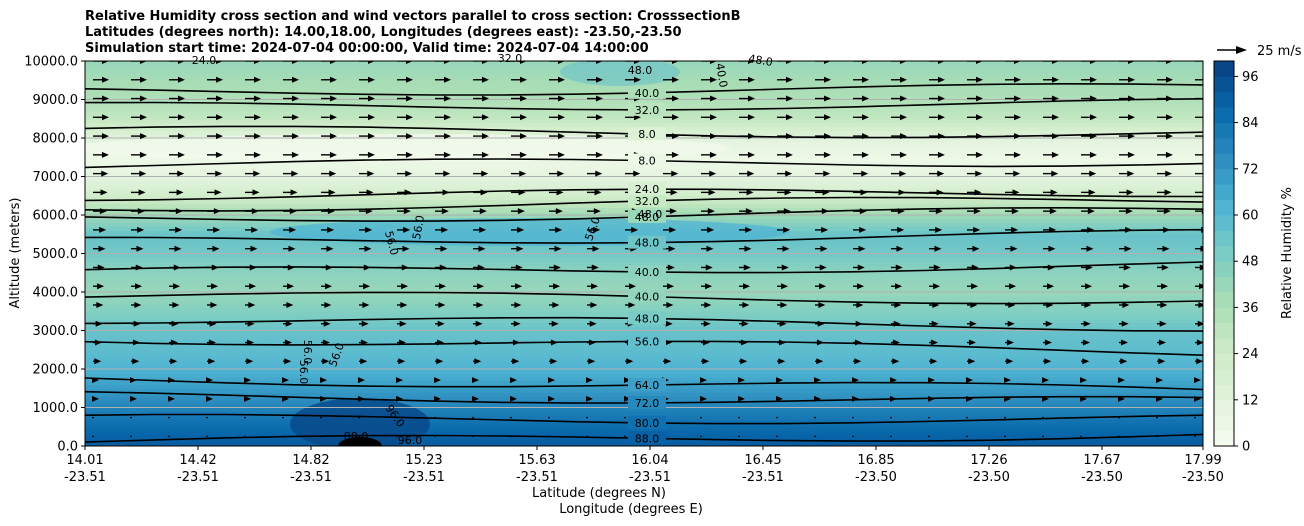 This screenshot has width=1304, height=526. Describe the element at coordinates (647, 272) in the screenshot. I see `contour-label: 40.0` at that location.